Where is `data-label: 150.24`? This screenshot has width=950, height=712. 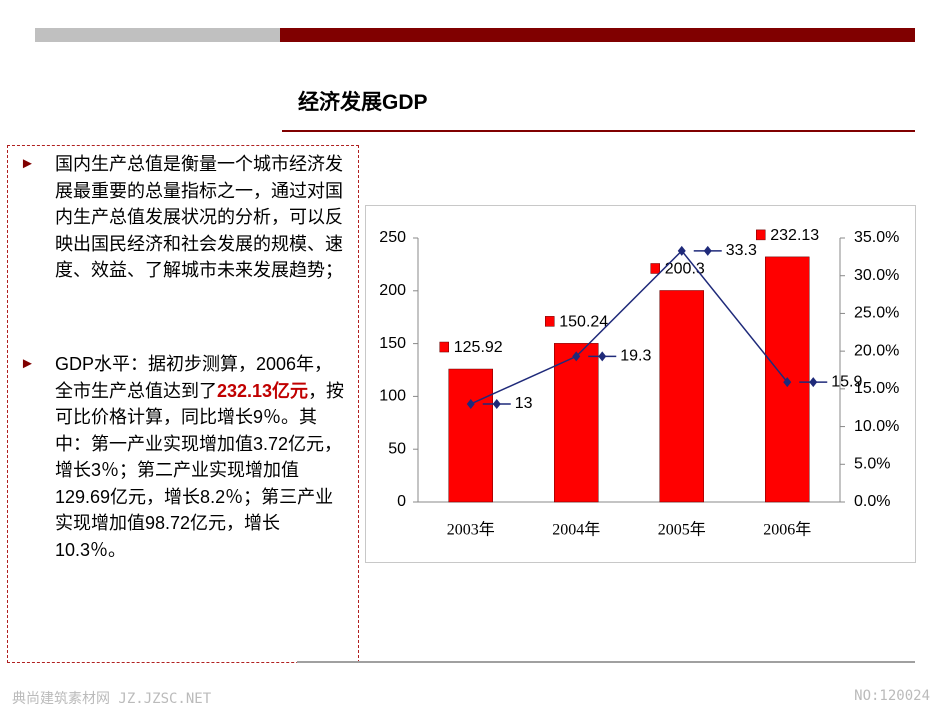 data-label: 150.24 is located at coordinates (583, 322).